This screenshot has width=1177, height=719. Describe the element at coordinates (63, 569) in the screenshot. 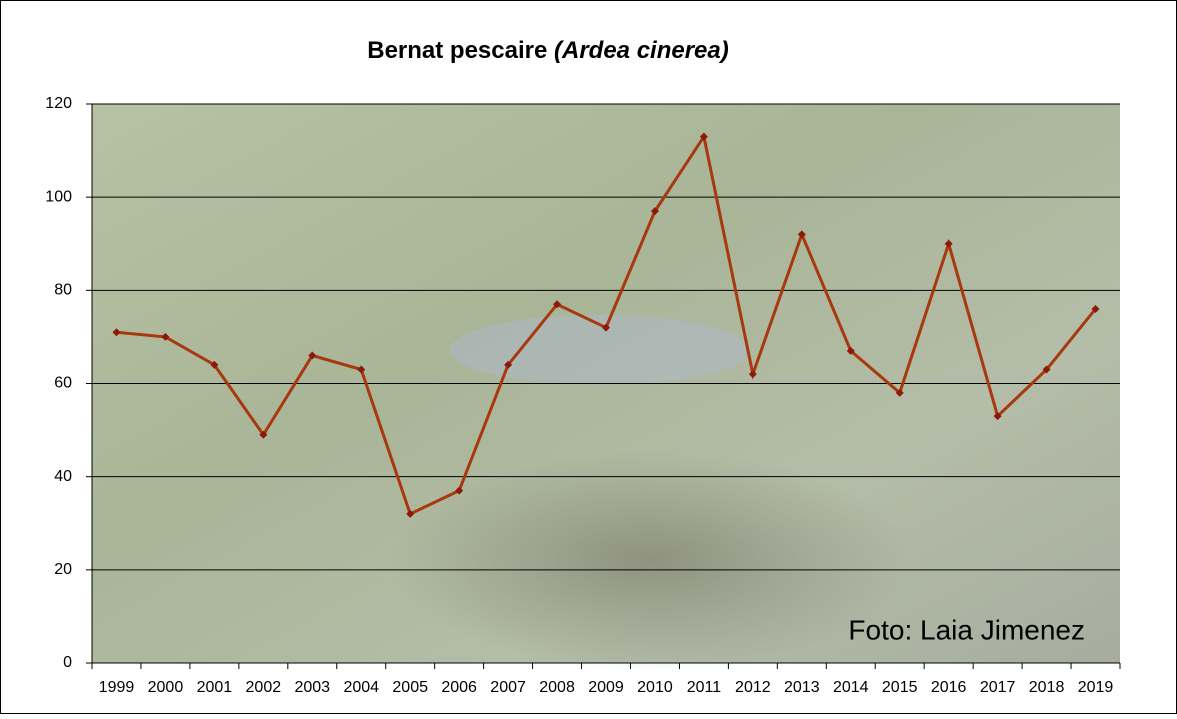

I see `y-tick-label: 20` at that location.